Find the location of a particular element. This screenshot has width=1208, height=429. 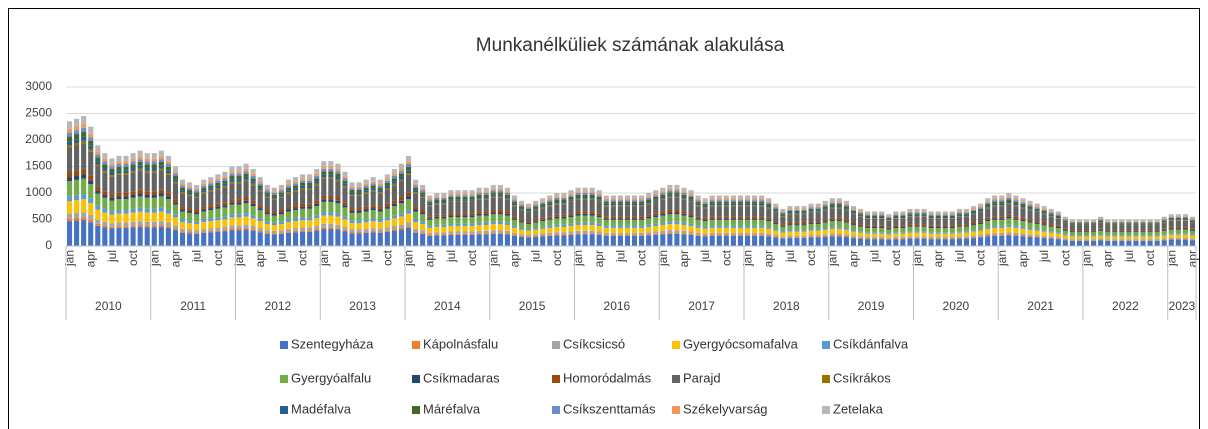

x-tick-label: apr is located at coordinates (853, 258).